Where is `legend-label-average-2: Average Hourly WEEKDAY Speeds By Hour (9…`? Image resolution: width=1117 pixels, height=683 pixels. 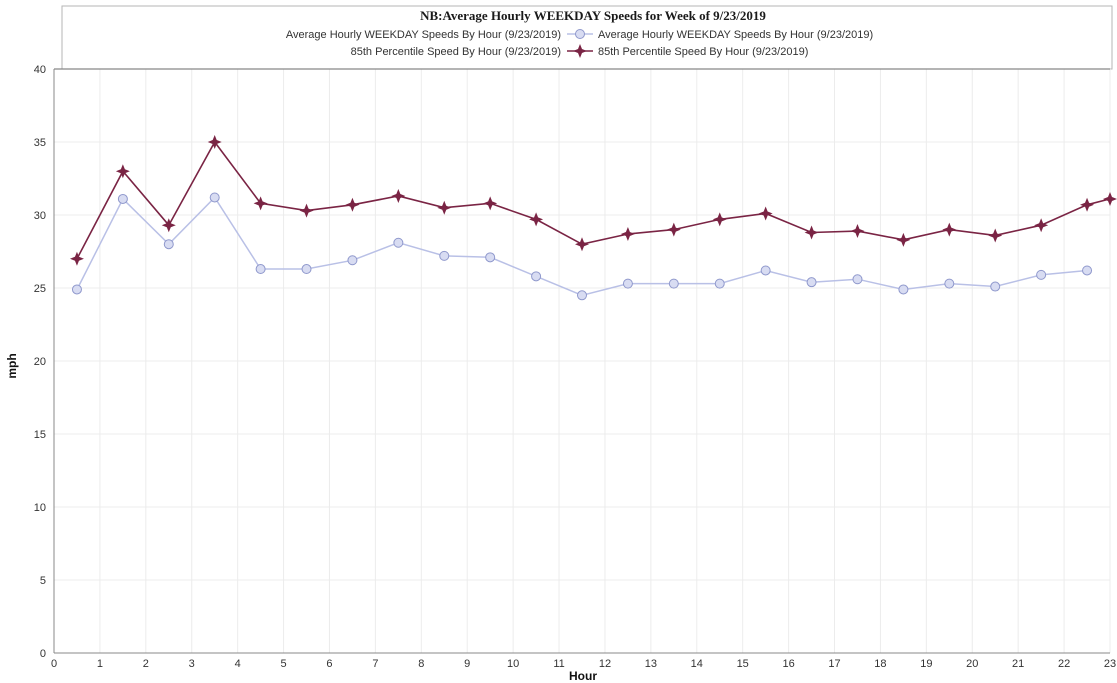 legend-label-average-2: Average Hourly WEEKDAY Speeds By Hour (9… is located at coordinates (735, 35).